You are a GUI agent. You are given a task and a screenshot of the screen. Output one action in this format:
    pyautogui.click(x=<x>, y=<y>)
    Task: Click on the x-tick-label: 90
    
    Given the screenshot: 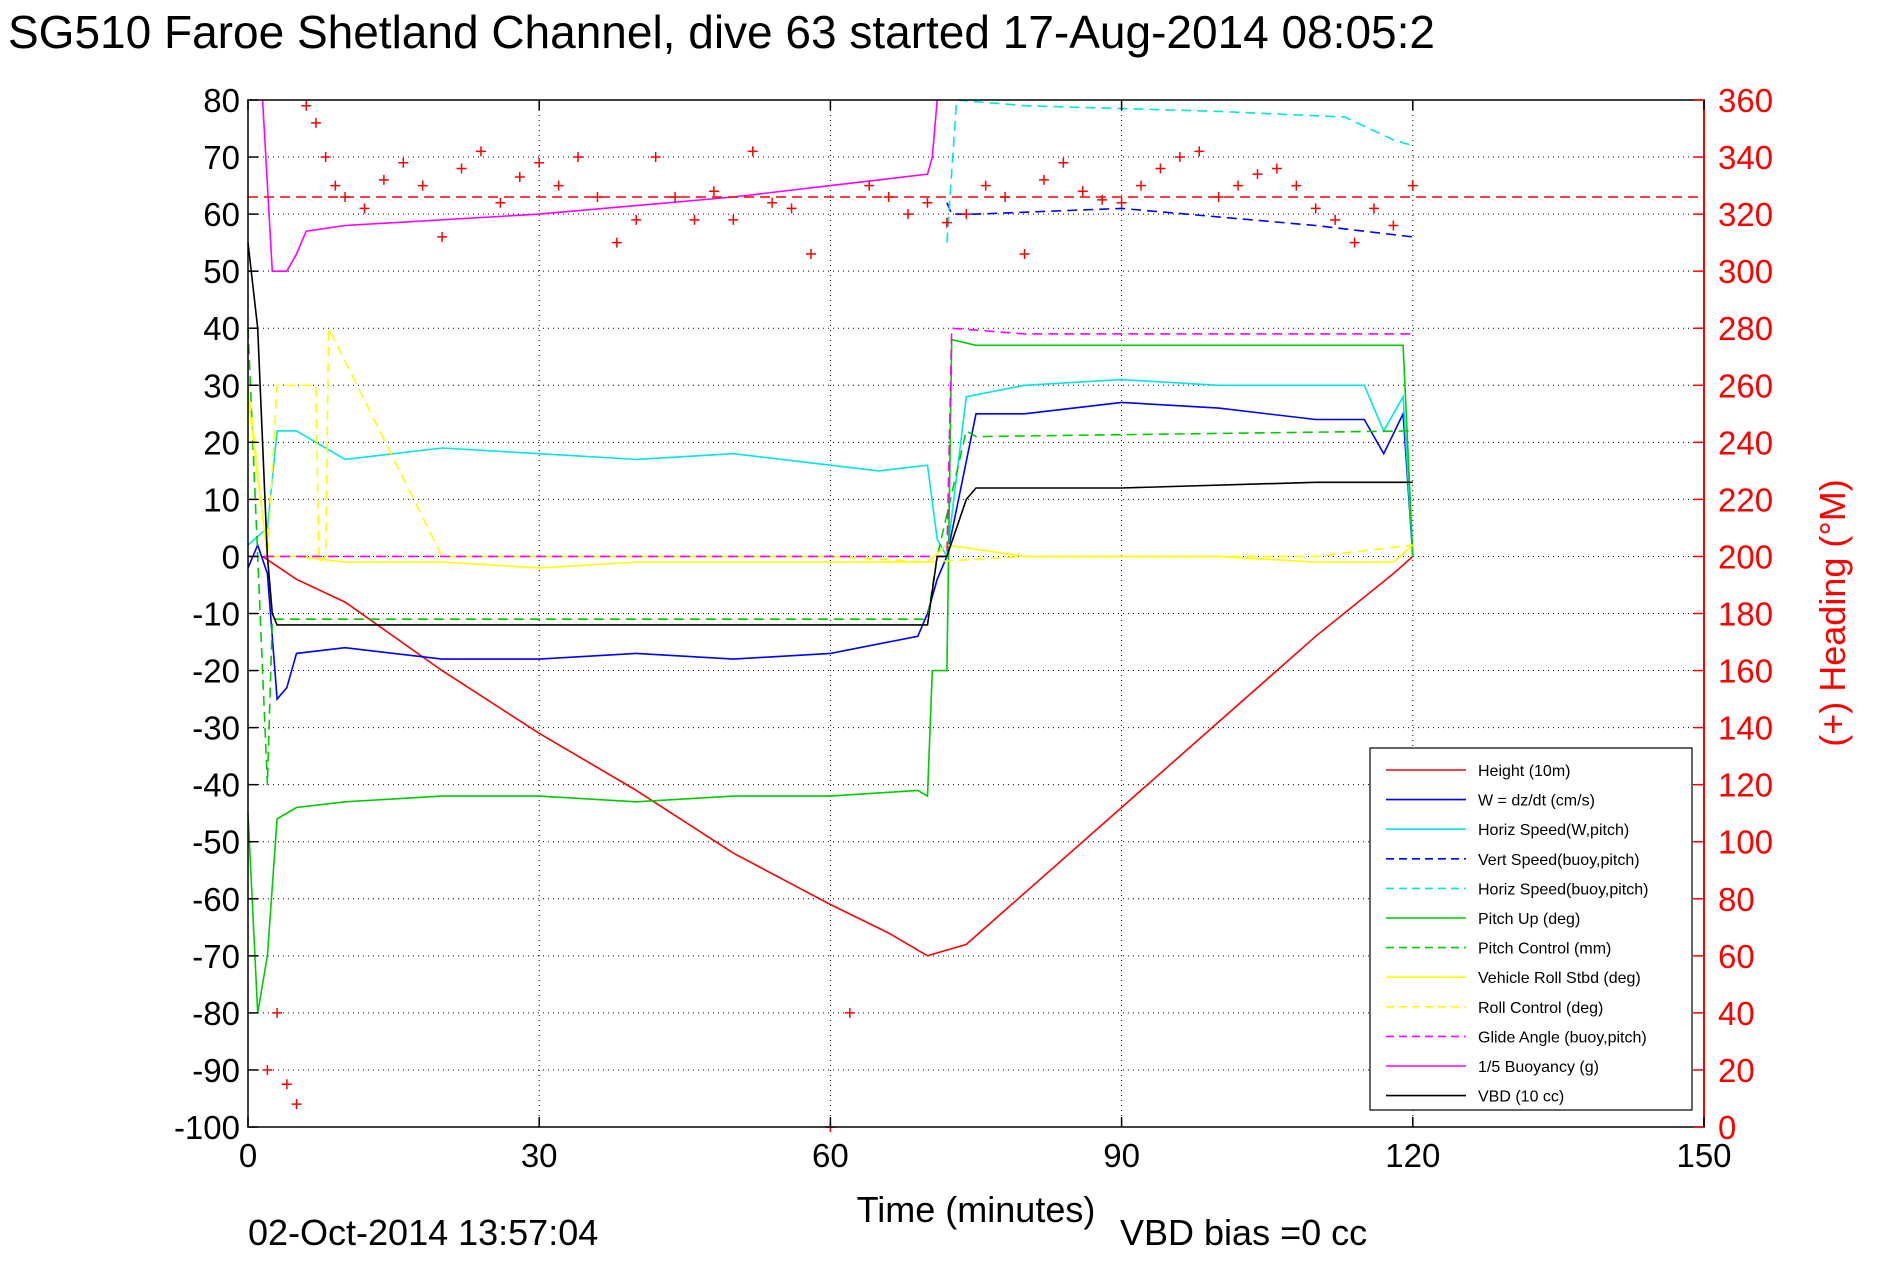 What is the action you would take?
    pyautogui.click(x=1121, y=1155)
    